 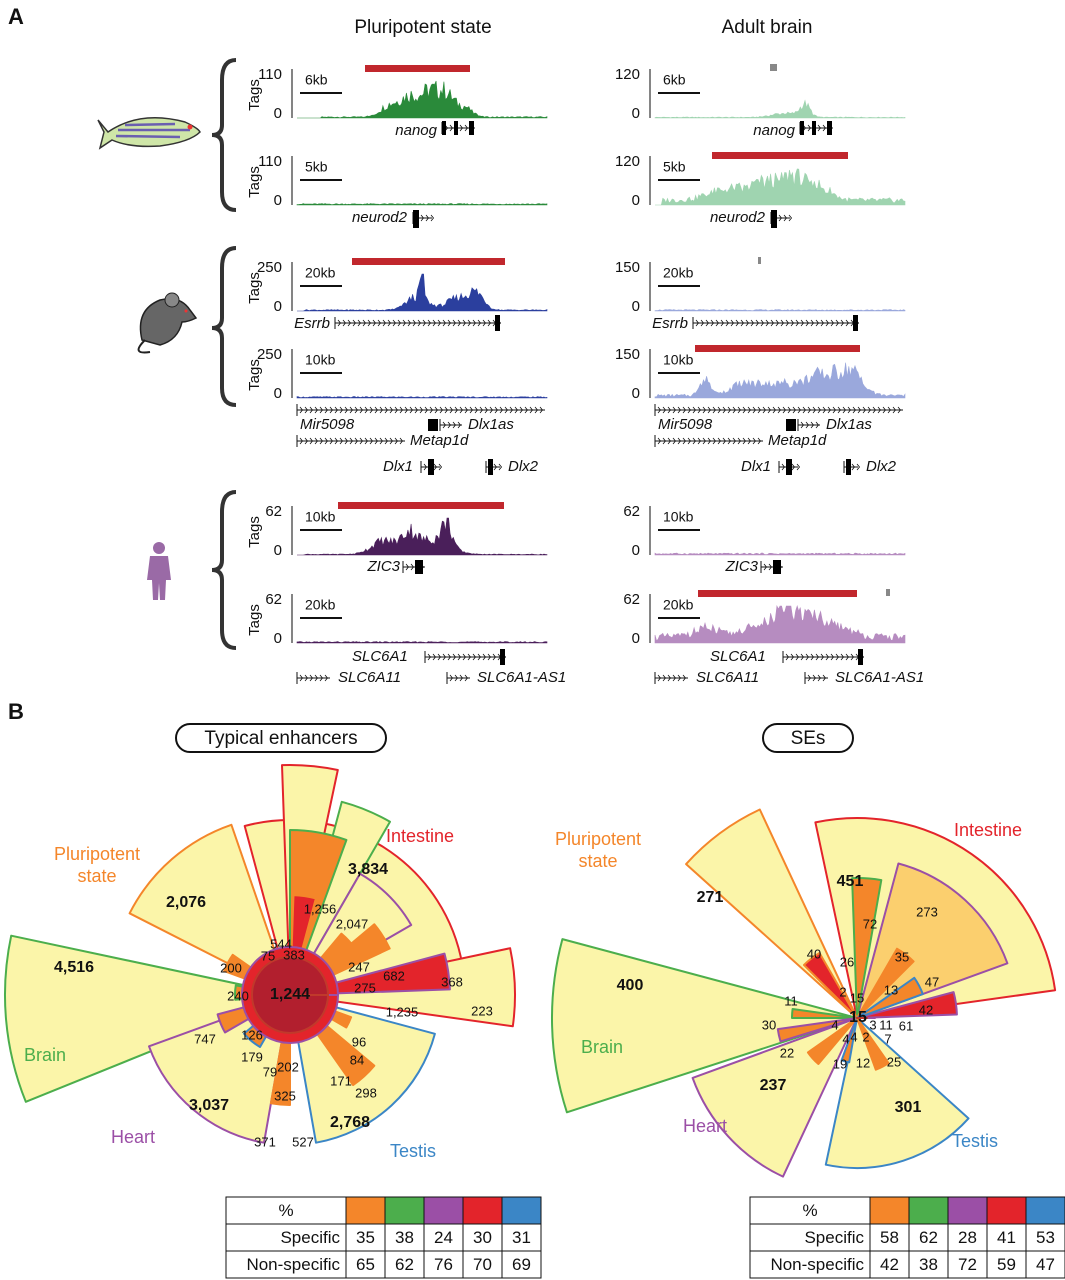 What do you see at coordinates (366, 1092) in the screenshot?
I see `region-count: 298` at bounding box center [366, 1092].